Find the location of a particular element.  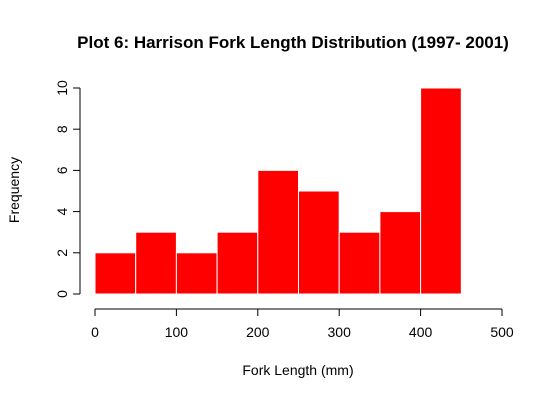

y-tick-label: 6 is located at coordinates (62, 170).